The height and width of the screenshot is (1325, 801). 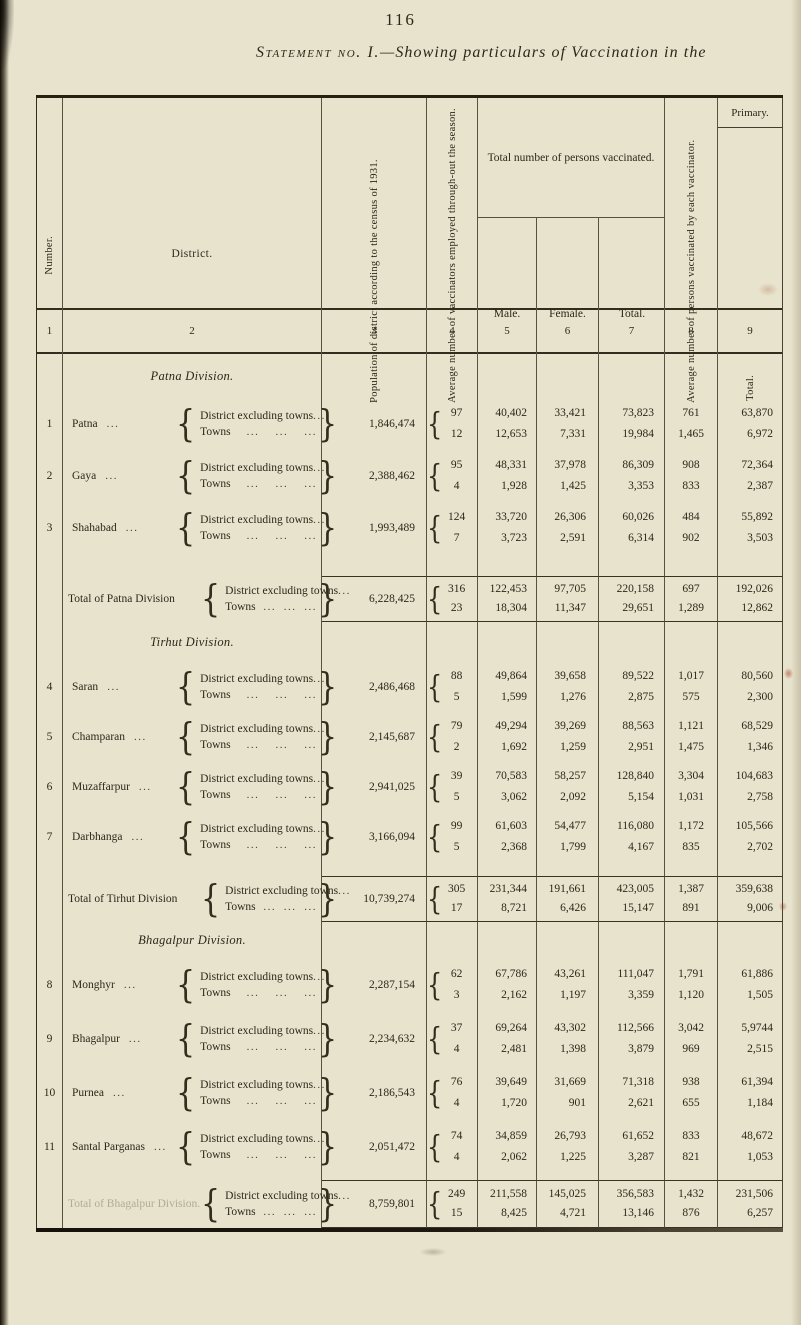 What do you see at coordinates (392, 528) in the screenshot?
I see `population-value: 1,993,489` at bounding box center [392, 528].